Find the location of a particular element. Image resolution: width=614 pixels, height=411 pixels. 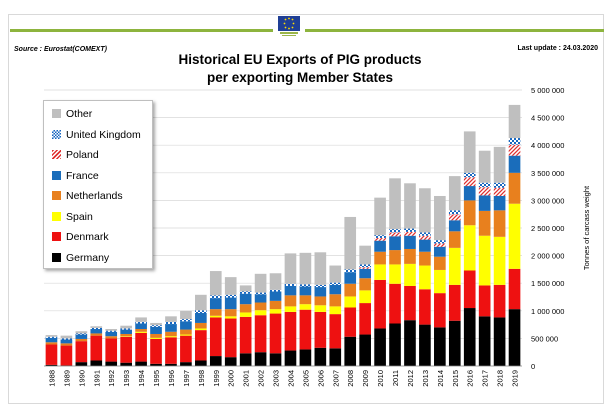

bar-france-1992 is located at coordinates (111, 334).